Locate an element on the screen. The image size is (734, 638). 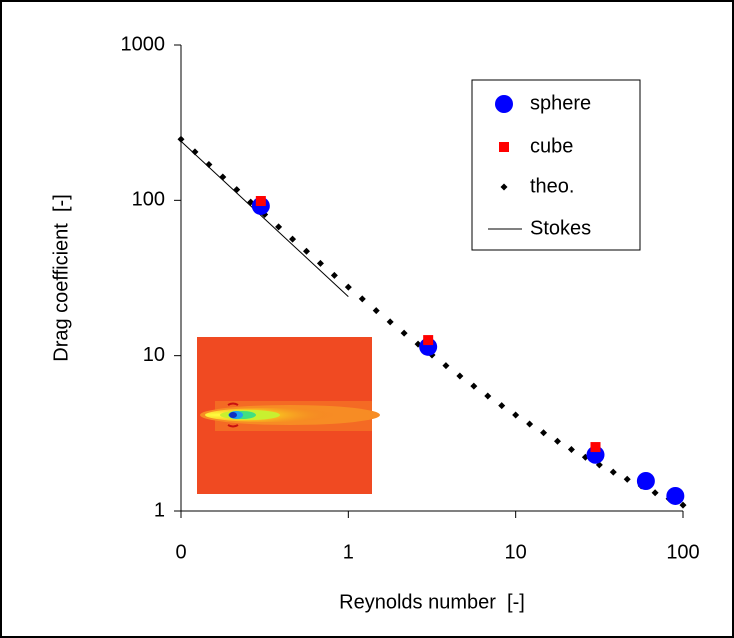
legend-label: theo. is located at coordinates (552, 186).